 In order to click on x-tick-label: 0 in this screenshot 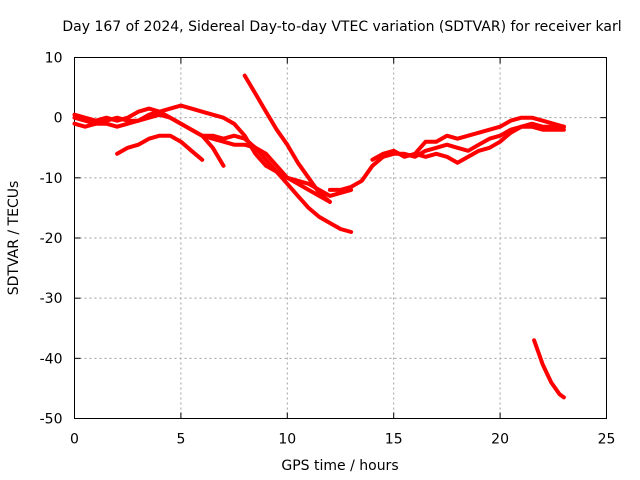, I will do `click(74, 440)`.